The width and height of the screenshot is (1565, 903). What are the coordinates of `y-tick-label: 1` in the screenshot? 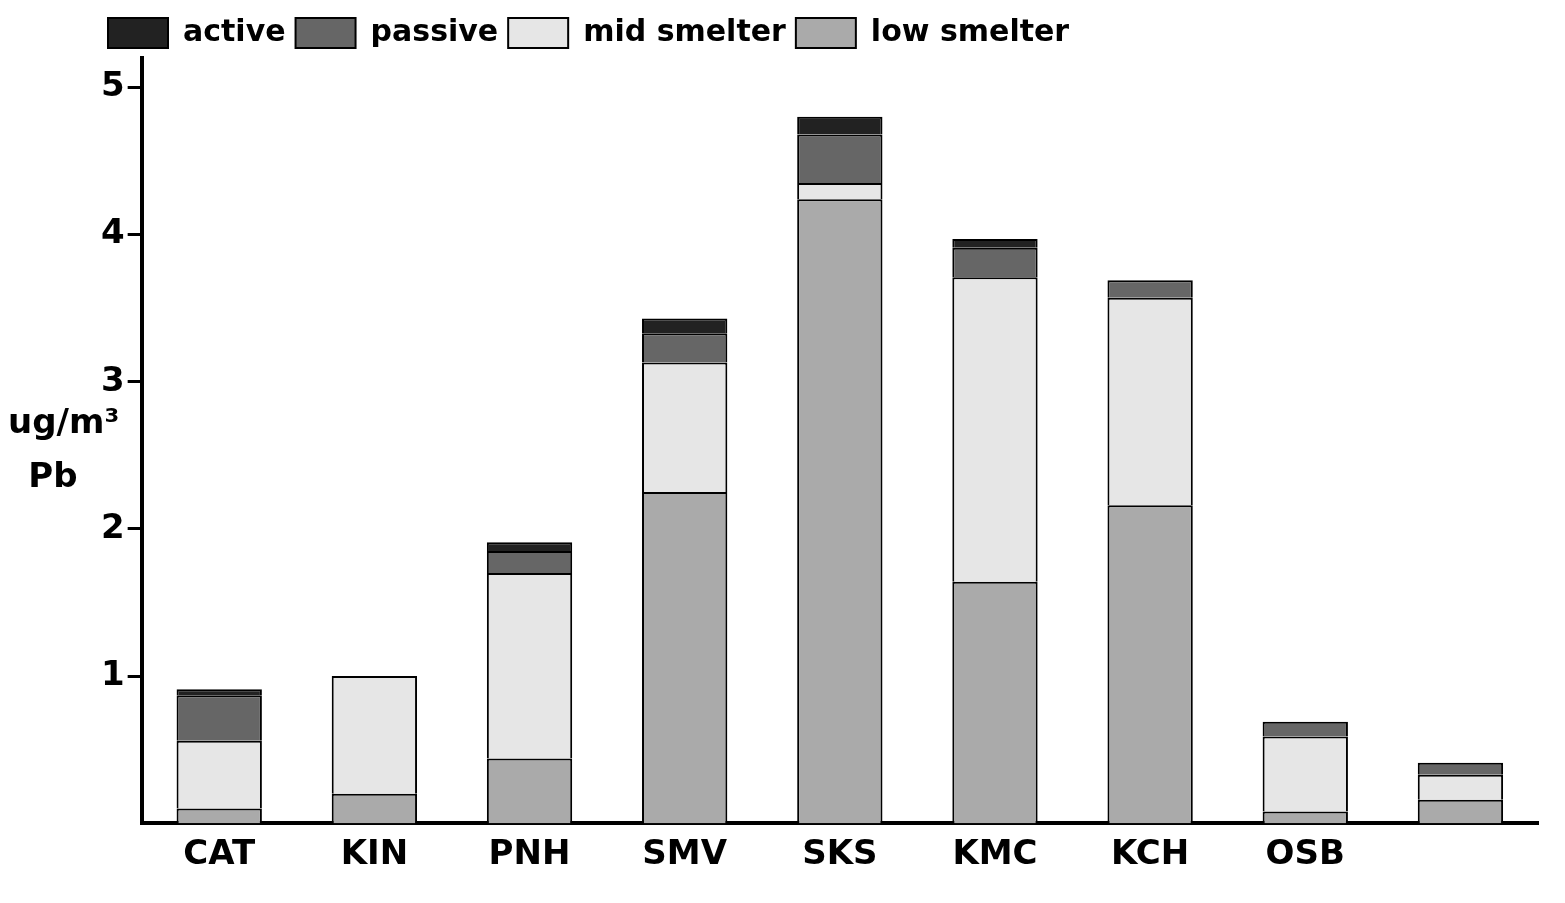 It's located at (112, 672).